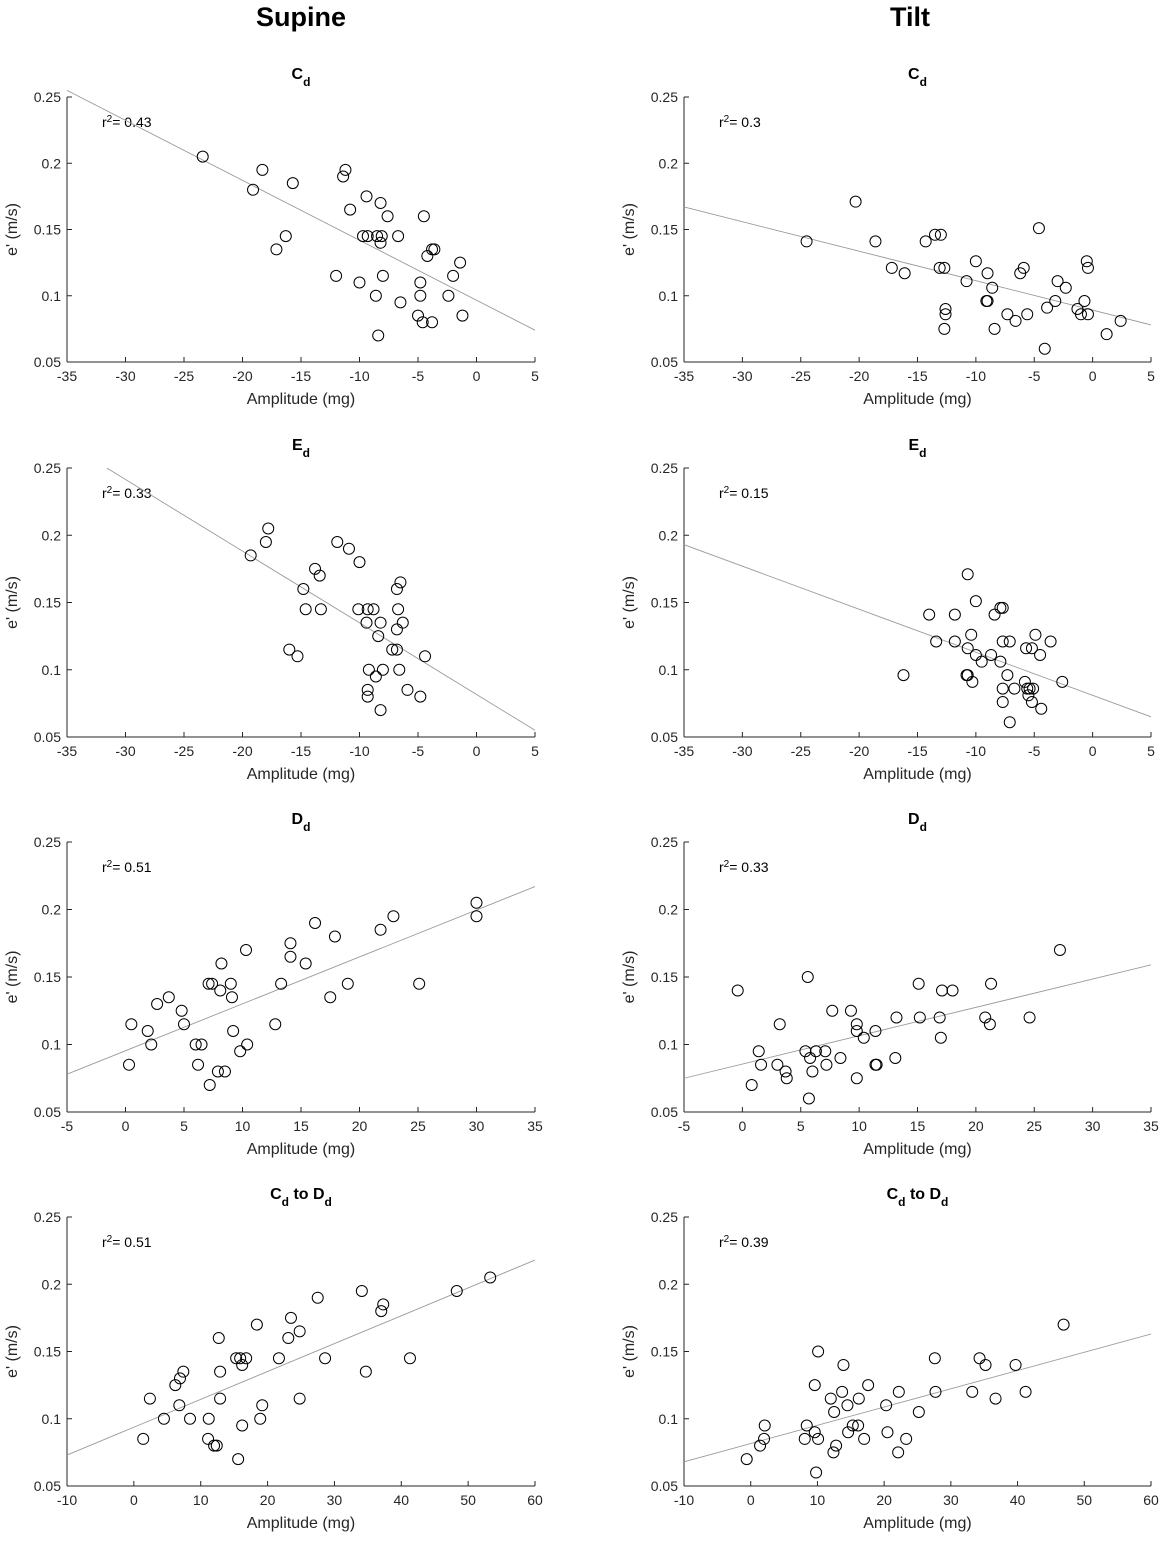 The width and height of the screenshot is (1162, 1542). What do you see at coordinates (134, 1500) in the screenshot?
I see `x-tick-label: 0` at bounding box center [134, 1500].